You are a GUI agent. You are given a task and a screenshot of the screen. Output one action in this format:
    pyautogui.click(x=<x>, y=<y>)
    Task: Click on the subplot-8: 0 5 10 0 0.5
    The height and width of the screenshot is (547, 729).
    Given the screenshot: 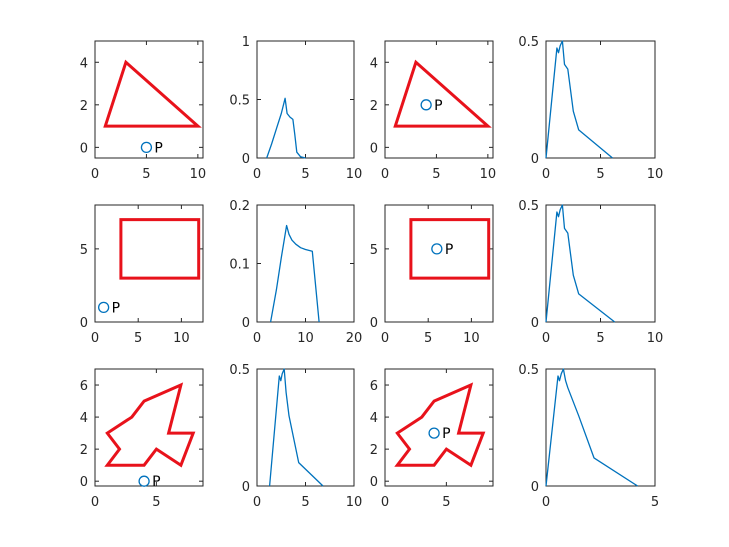 What is the action you would take?
    pyautogui.click(x=590, y=272)
    